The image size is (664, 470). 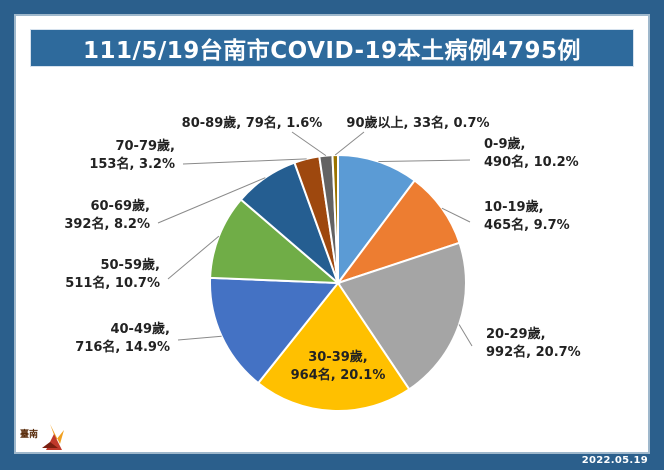 What do you see at coordinates (514, 207) in the screenshot?
I see `slice-label-name: 10-19歲,` at bounding box center [514, 207].